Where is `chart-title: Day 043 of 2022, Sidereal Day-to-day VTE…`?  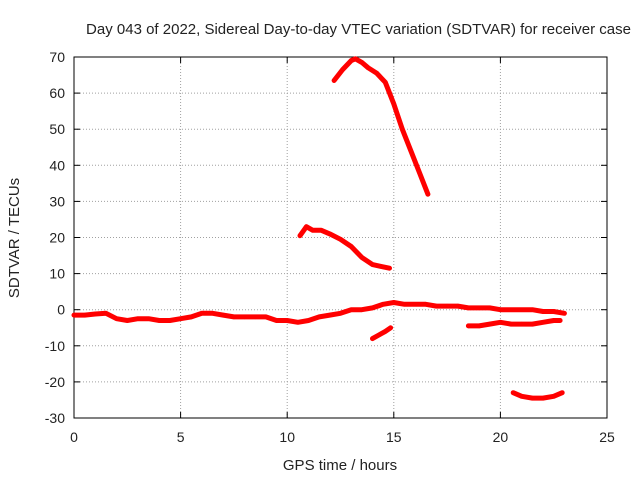 chart-title: Day 043 of 2022, Sidereal Day-to-day VTE… is located at coordinates (358, 29).